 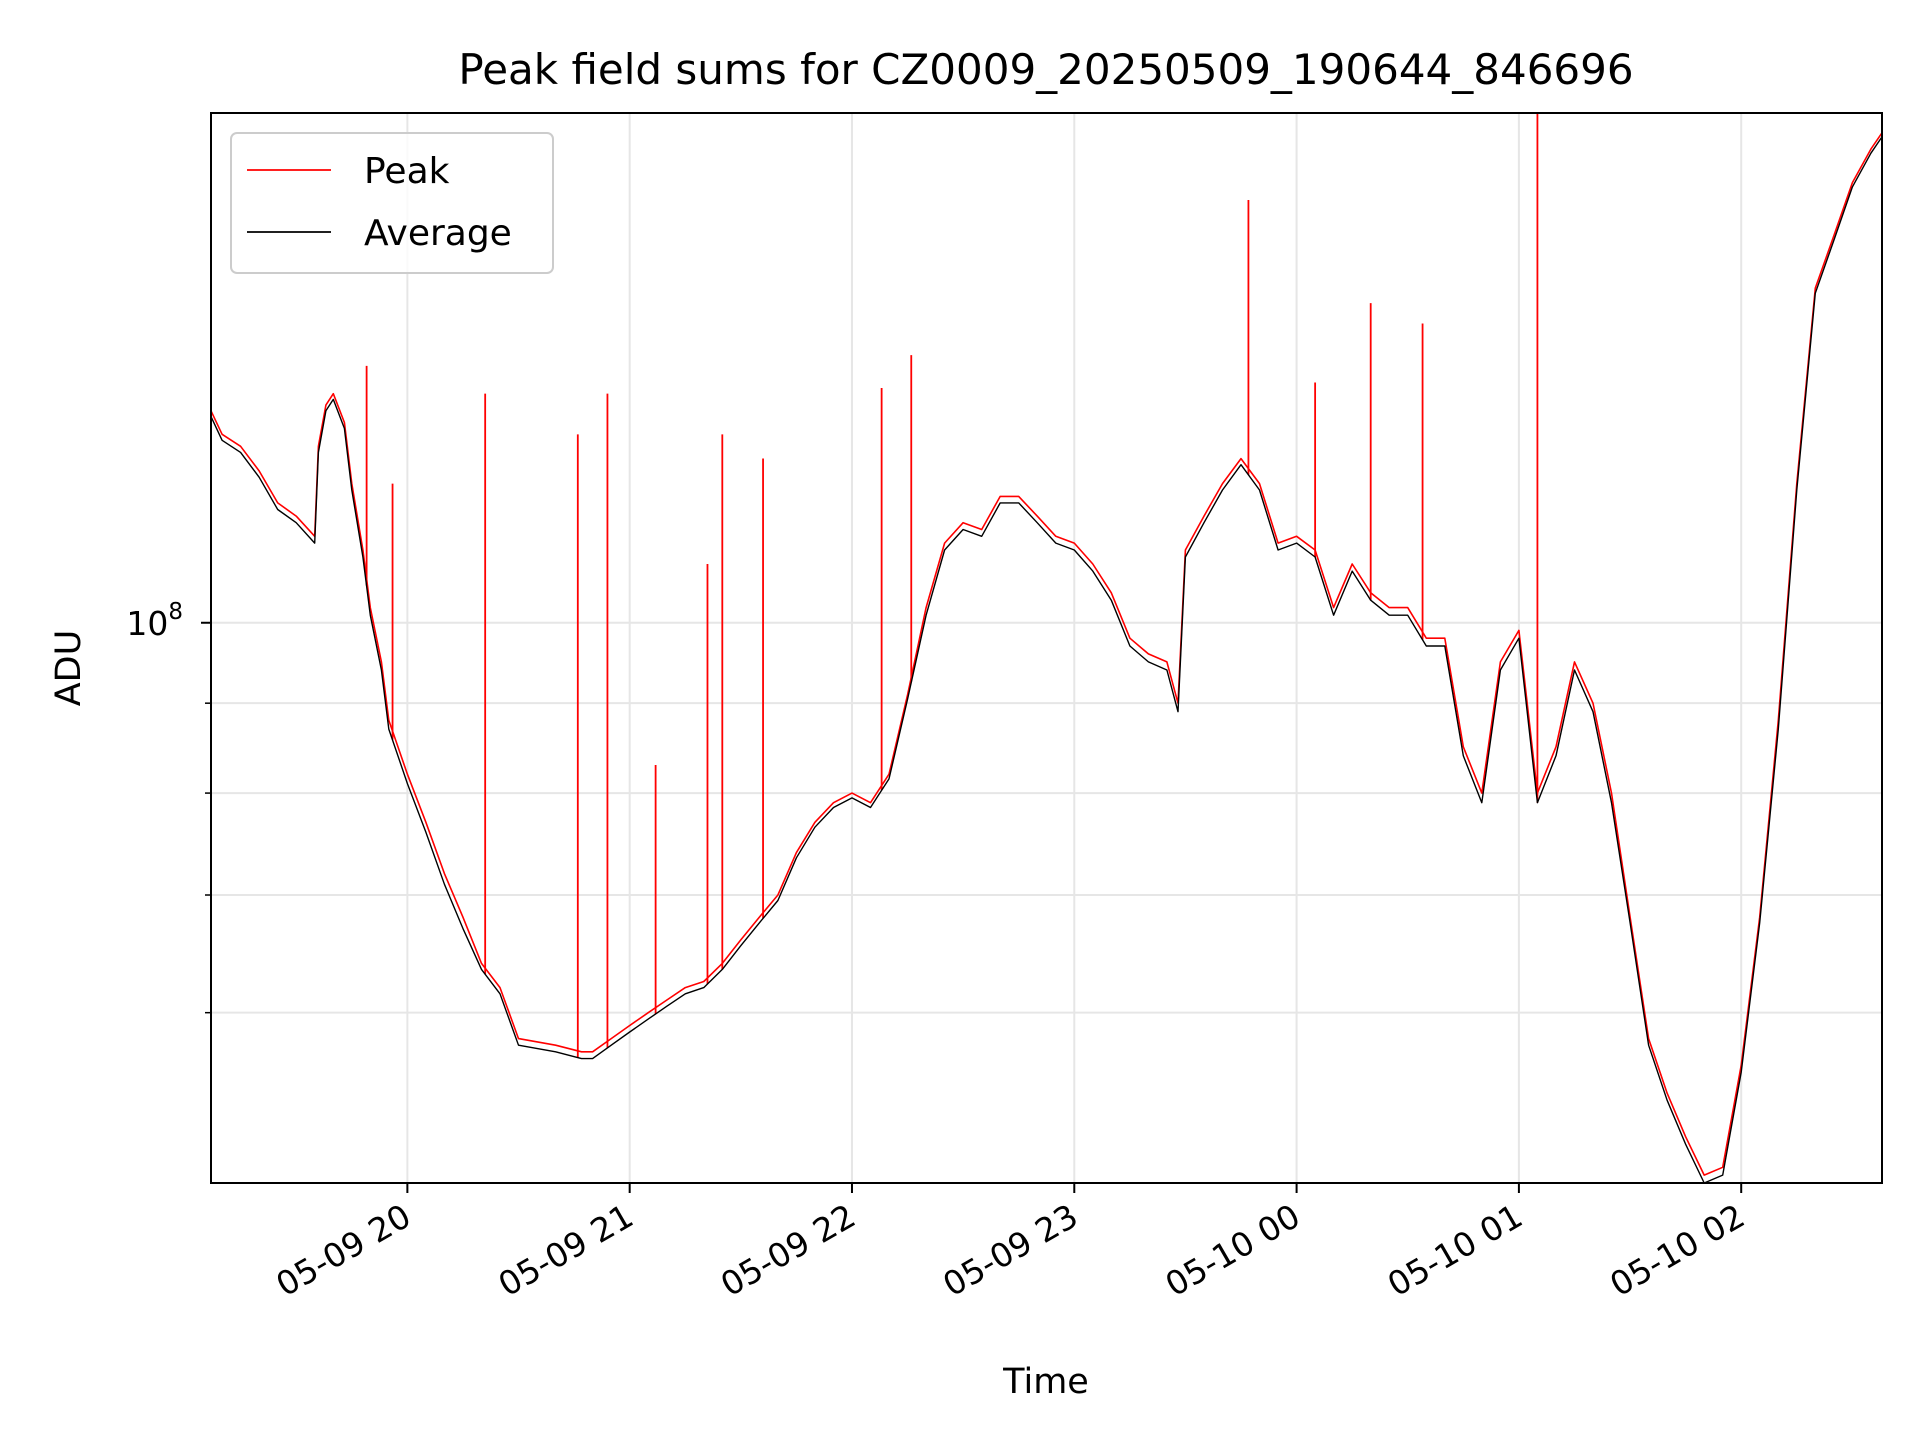 I want to click on legend-label-peak: Peak, so click(x=407, y=171).